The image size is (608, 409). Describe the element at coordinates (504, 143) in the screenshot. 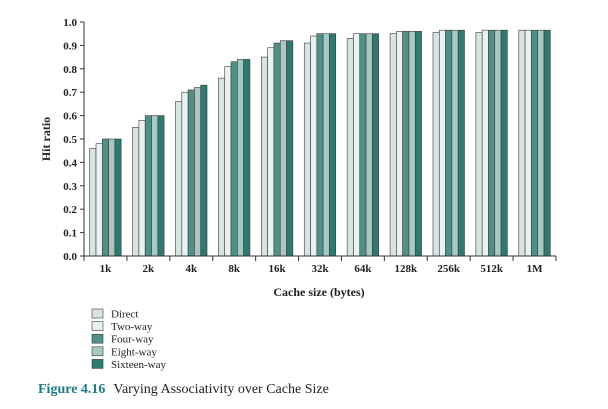

I see `bar-sixteen-way-512k` at that location.